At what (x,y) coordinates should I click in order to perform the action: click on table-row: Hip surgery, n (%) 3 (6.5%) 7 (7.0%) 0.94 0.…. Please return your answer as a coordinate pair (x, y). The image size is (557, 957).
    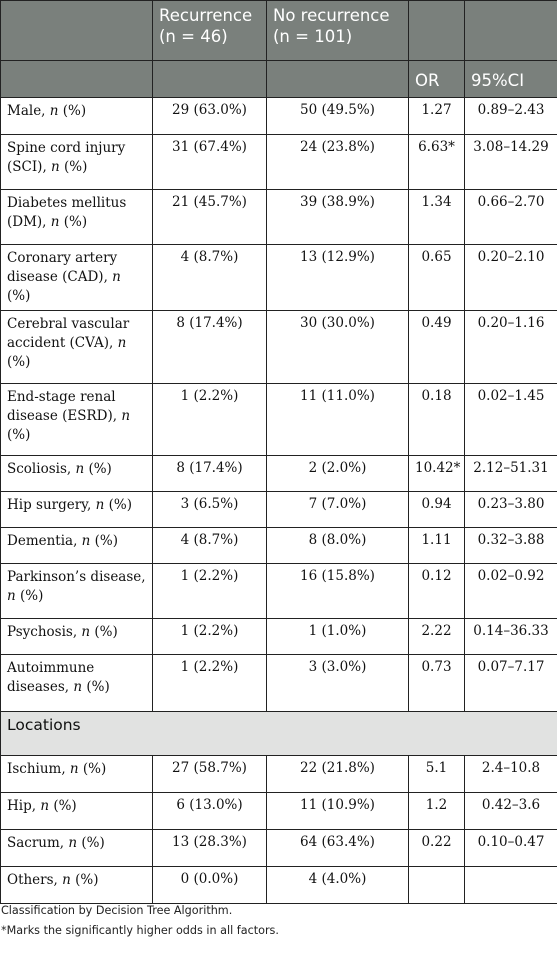
    Looking at the image, I should click on (278, 509).